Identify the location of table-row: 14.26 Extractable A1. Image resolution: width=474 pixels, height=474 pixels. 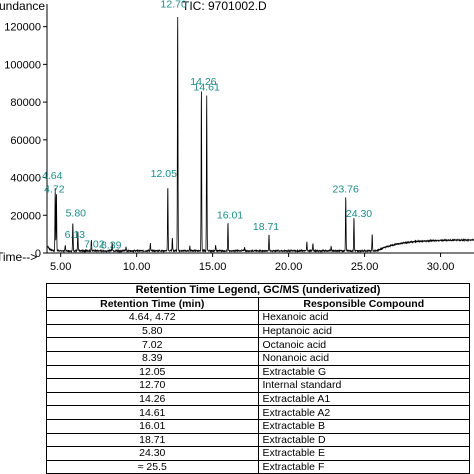
(258, 399).